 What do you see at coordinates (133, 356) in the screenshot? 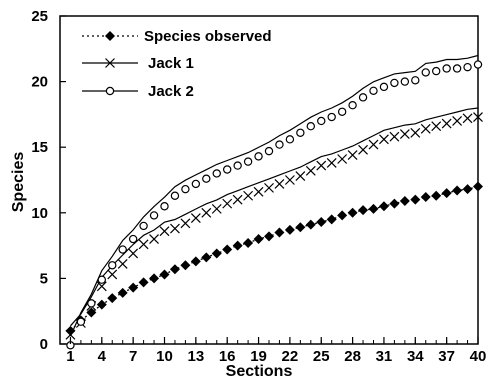
I see `x-tick-label: 7` at bounding box center [133, 356].